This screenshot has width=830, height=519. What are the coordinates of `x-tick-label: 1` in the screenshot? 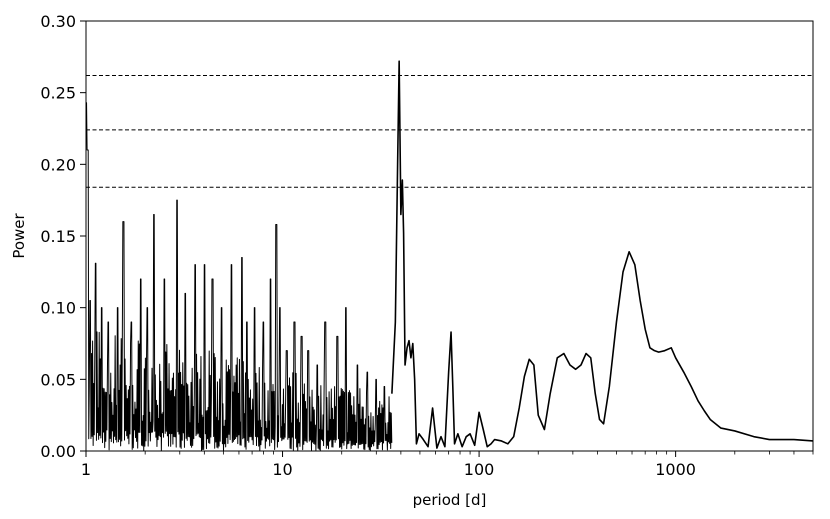 It's located at (86, 469).